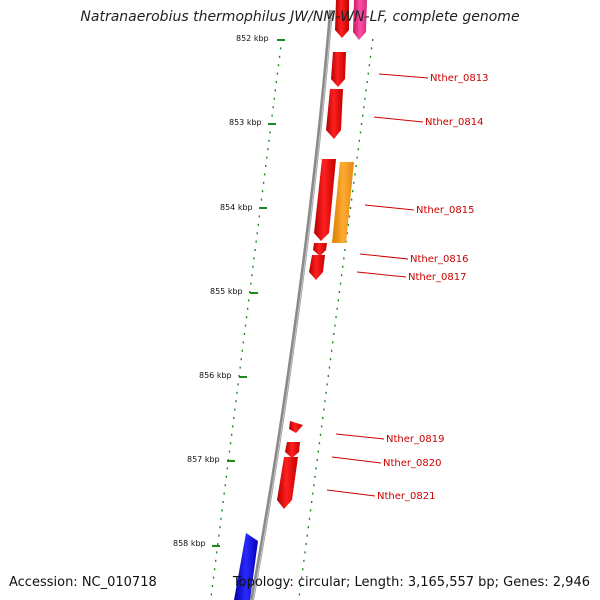 The width and height of the screenshot is (600, 600). What do you see at coordinates (406, 496) in the screenshot?
I see `gene-label-nther-0821: Nther_0821` at bounding box center [406, 496].